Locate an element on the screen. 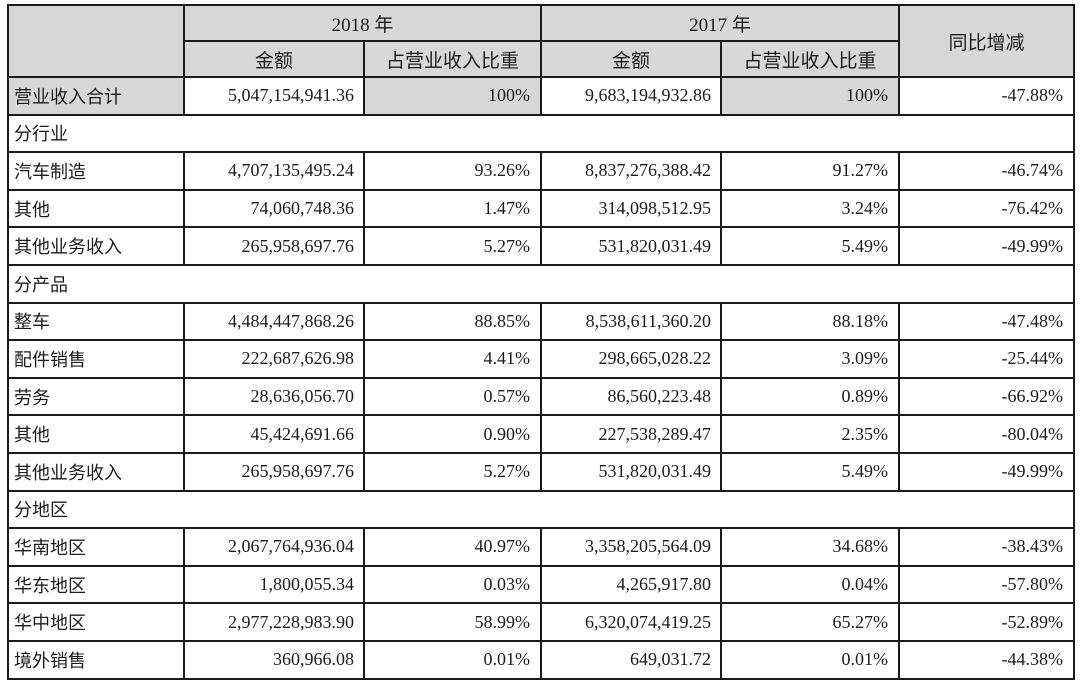 The height and width of the screenshot is (689, 1080). row-label-cell: 营业收入合计 is located at coordinates (96, 96).